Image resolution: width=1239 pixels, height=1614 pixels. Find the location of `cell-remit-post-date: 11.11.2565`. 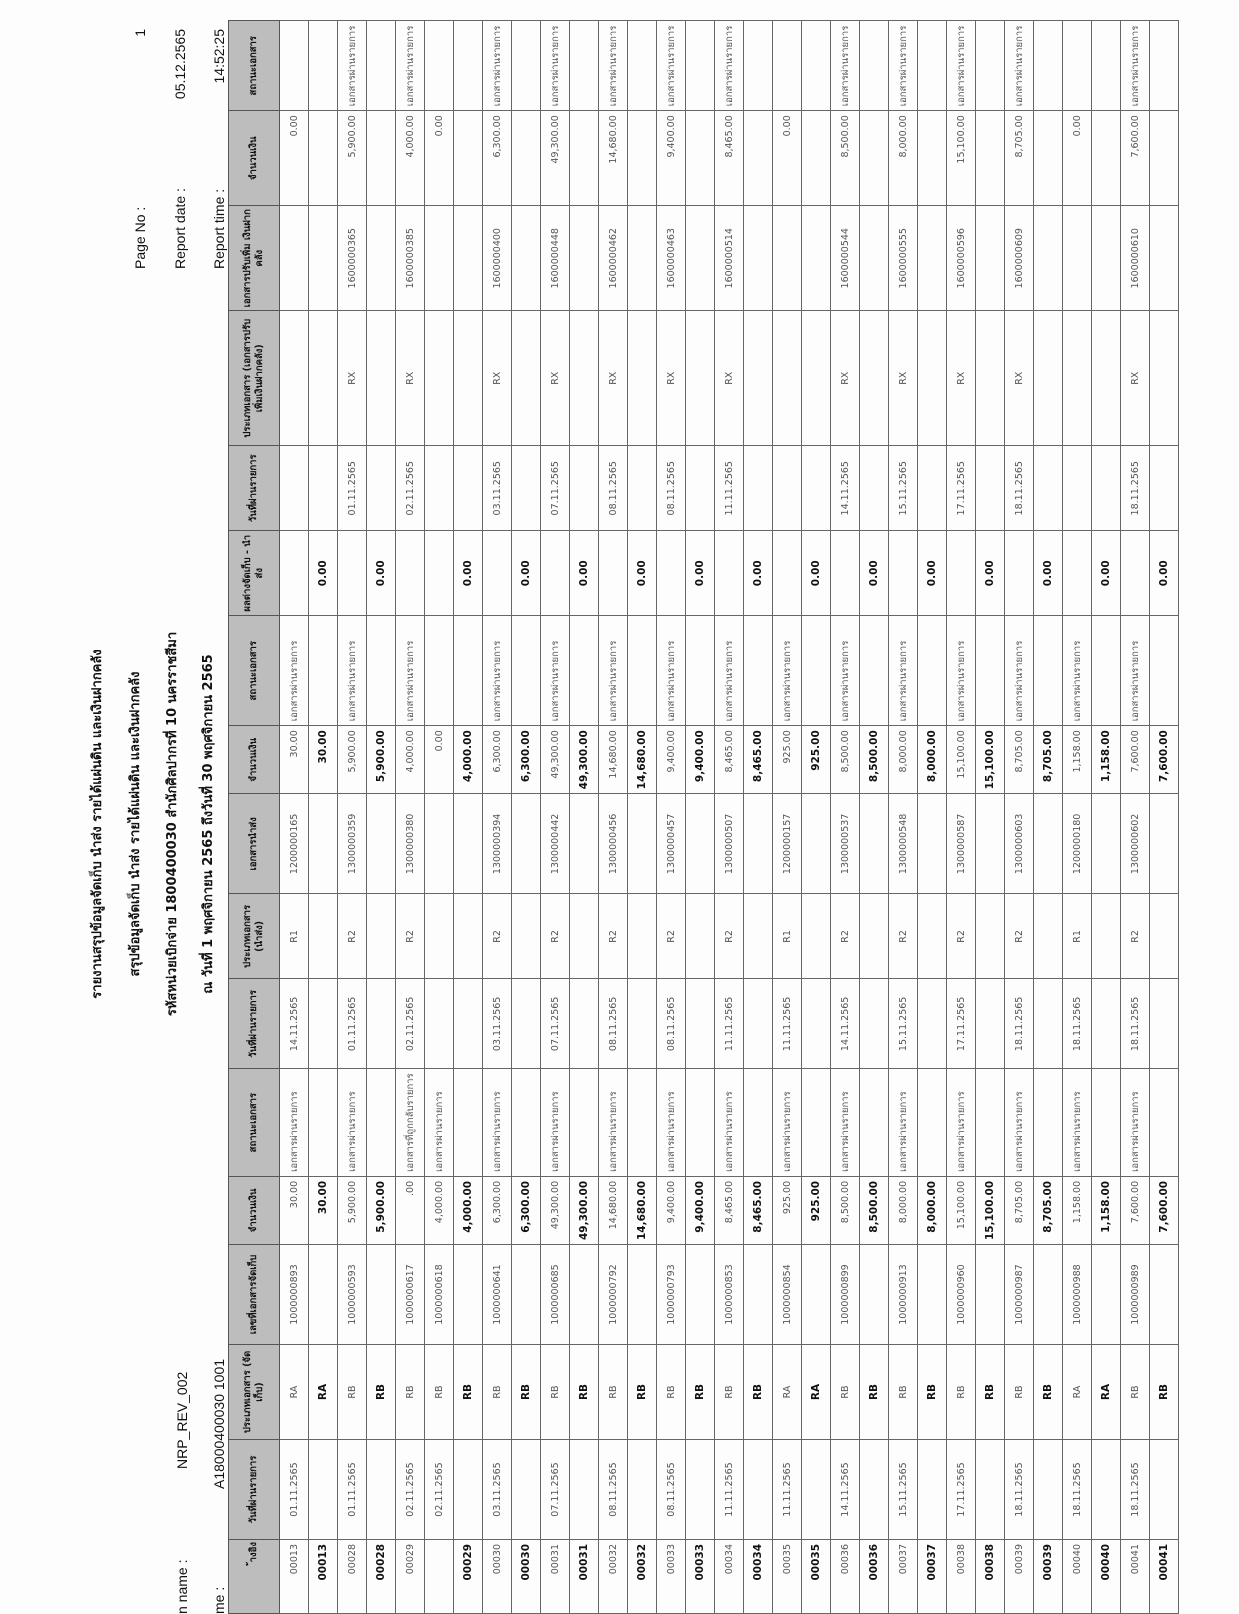

cell-remit-post-date: 11.11.2565 is located at coordinates (729, 1023).